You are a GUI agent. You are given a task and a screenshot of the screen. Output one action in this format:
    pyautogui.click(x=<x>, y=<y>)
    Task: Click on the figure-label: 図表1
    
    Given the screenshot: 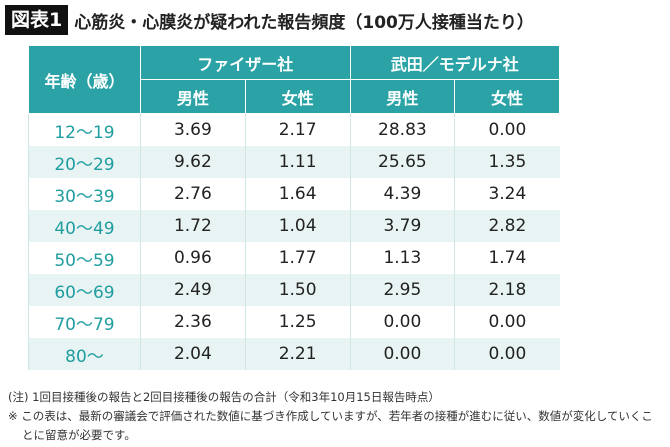 What is the action you would take?
    pyautogui.click(x=37, y=20)
    